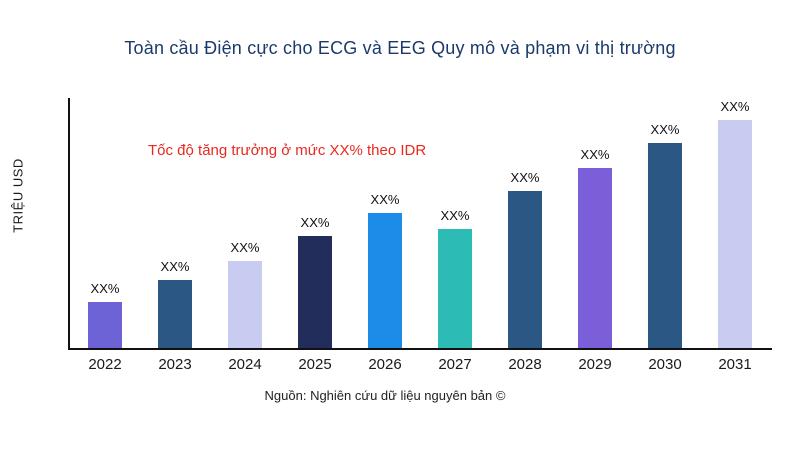 Image resolution: width=800 pixels, height=450 pixels. What do you see at coordinates (525, 177) in the screenshot?
I see `bar-value-label-2028: XX%` at bounding box center [525, 177].